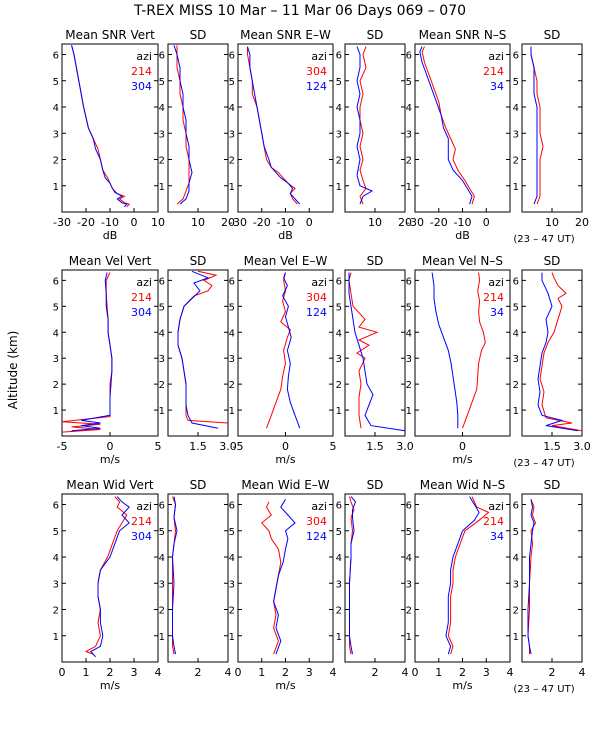  What do you see at coordinates (549, 586) in the screenshot?
I see `panel-sd: SD 1 2 3 4 5 6 2 4 (23 – 47 UT)` at bounding box center [549, 586].